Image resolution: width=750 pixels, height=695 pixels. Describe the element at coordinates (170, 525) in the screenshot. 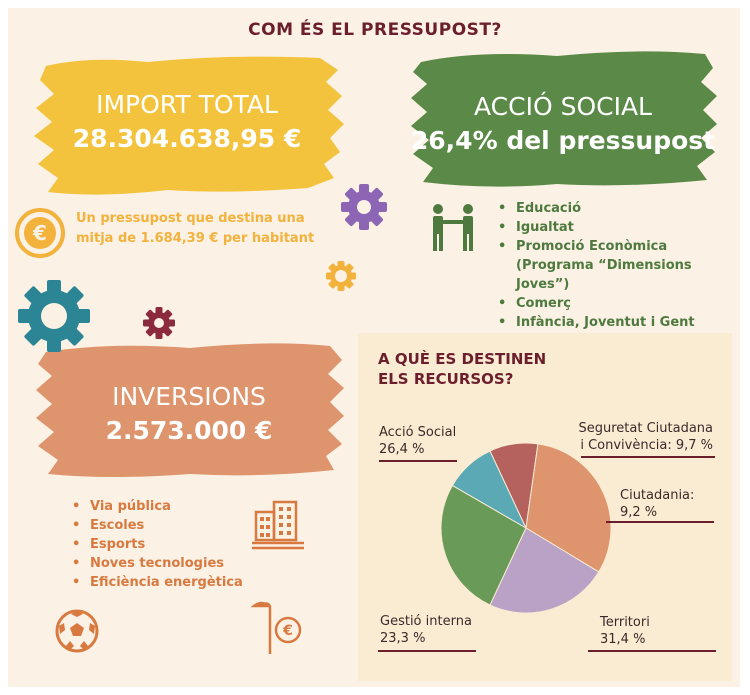

I see `list-item: Escoles` at that location.